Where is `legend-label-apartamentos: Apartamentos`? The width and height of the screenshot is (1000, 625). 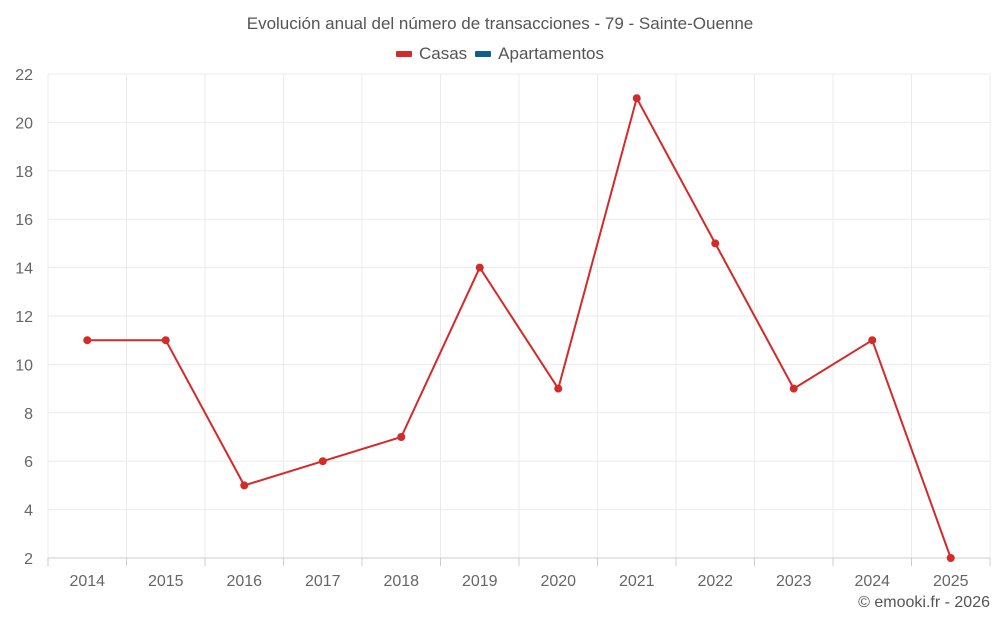 legend-label-apartamentos: Apartamentos is located at coordinates (551, 53).